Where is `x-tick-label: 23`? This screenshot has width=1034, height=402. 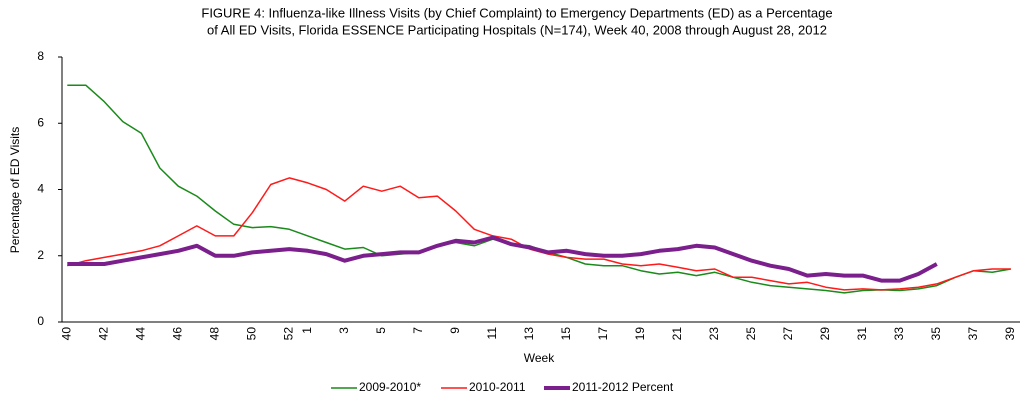 x-tick-label: 23 is located at coordinates (714, 334).